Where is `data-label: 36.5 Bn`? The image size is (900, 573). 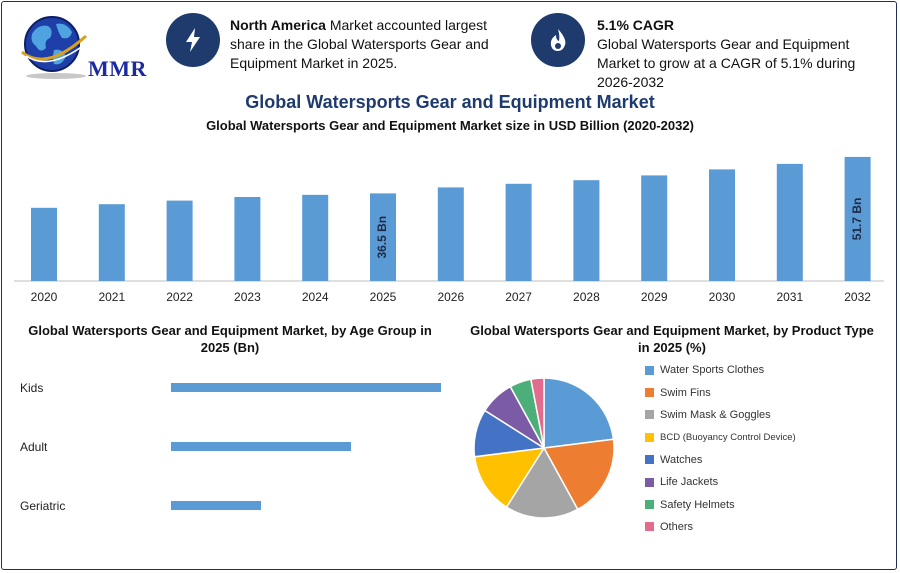
data-label: 36.5 Bn is located at coordinates (382, 237).